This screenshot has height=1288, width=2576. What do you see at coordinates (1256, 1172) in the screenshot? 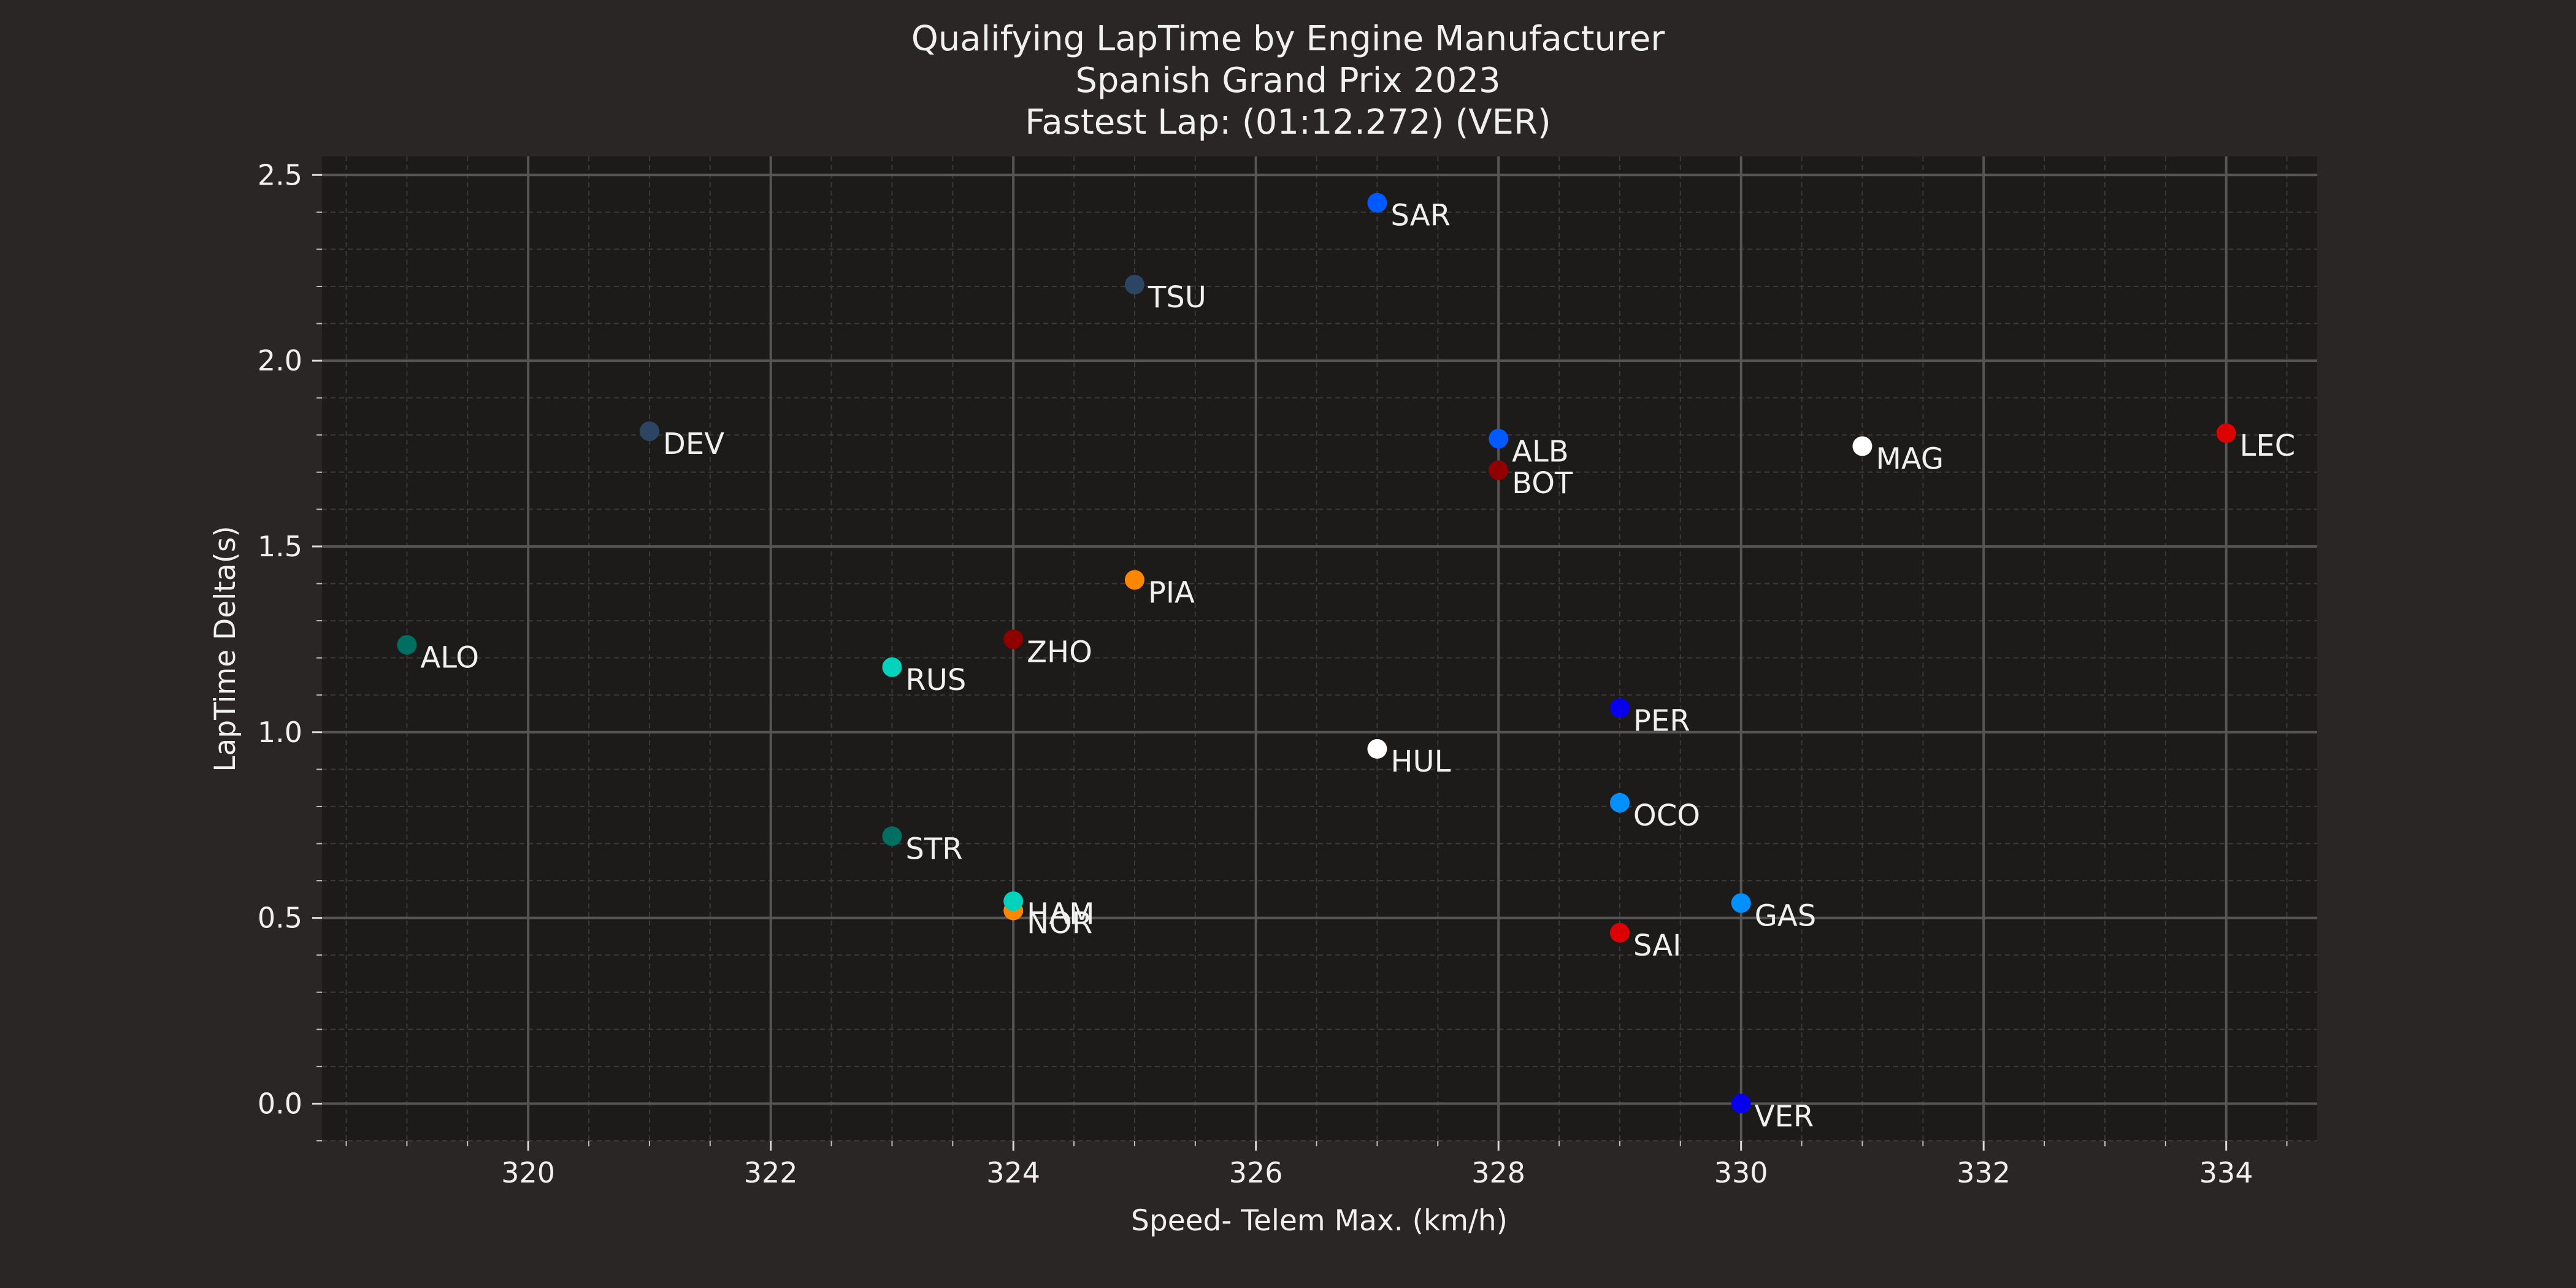
I see `x-tick-label: 326` at bounding box center [1256, 1172].